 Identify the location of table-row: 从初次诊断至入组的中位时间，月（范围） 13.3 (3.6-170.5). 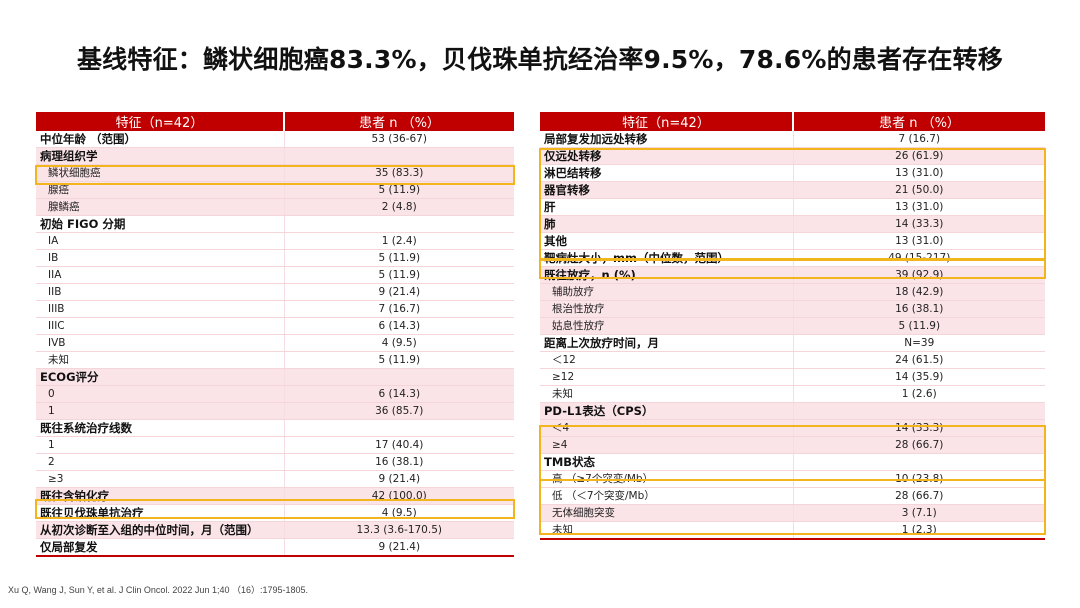
(275, 530).